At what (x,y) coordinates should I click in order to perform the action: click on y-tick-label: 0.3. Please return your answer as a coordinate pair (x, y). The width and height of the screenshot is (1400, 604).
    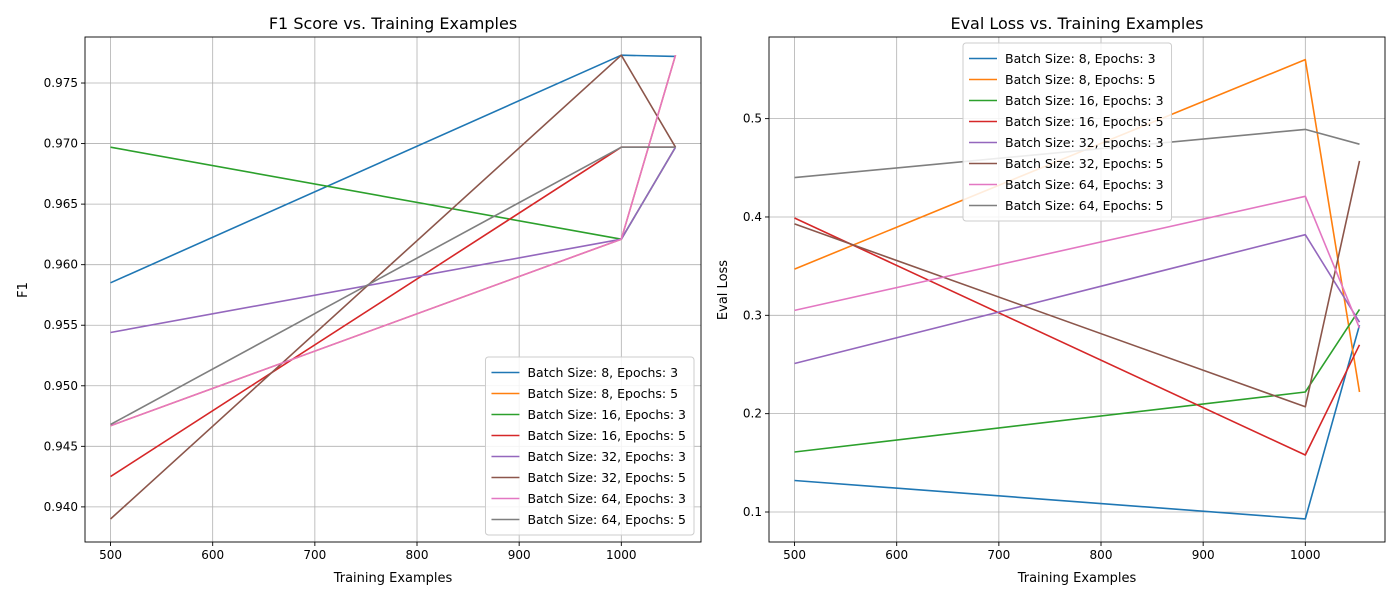
    Looking at the image, I should click on (752, 315).